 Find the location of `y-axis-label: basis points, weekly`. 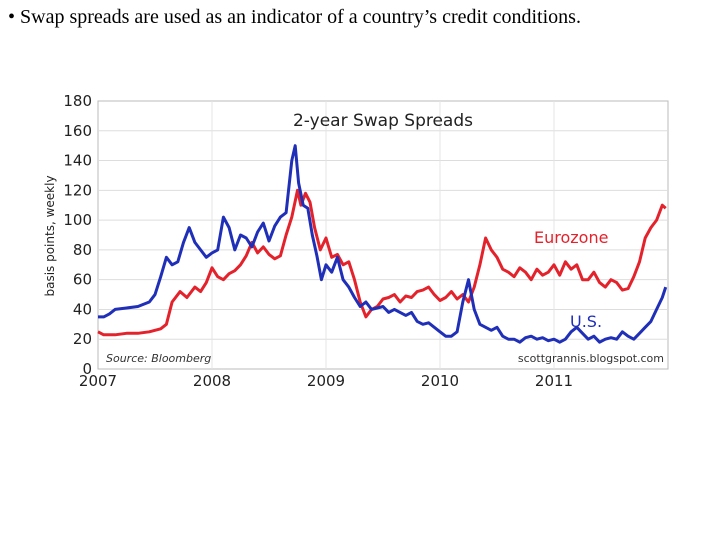

y-axis-label: basis points, weekly is located at coordinates (50, 235).